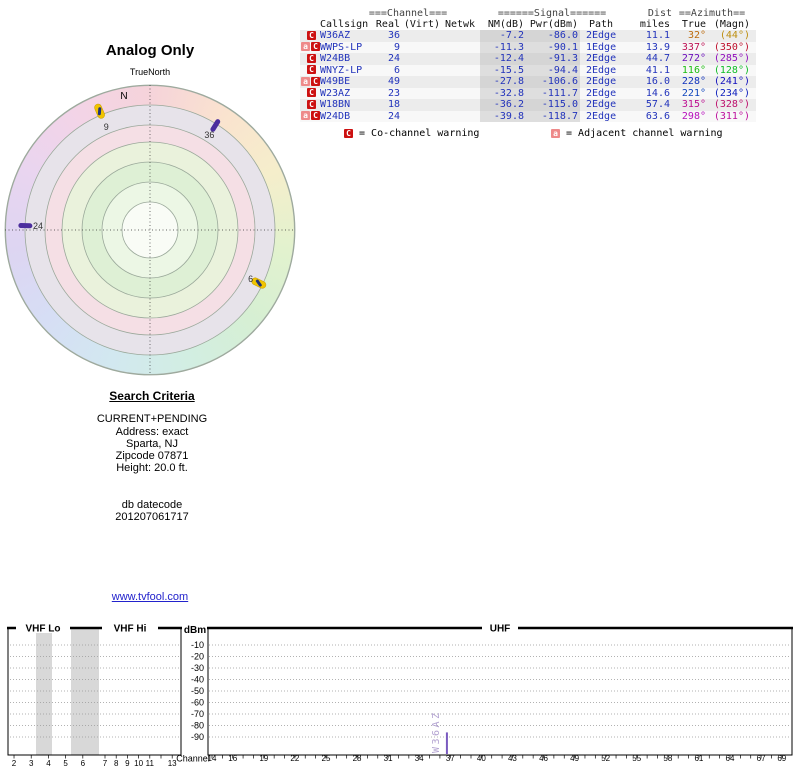 This screenshot has width=800, height=773. What do you see at coordinates (393, 104) in the screenshot?
I see `cell-real-channel: 18` at bounding box center [393, 104].